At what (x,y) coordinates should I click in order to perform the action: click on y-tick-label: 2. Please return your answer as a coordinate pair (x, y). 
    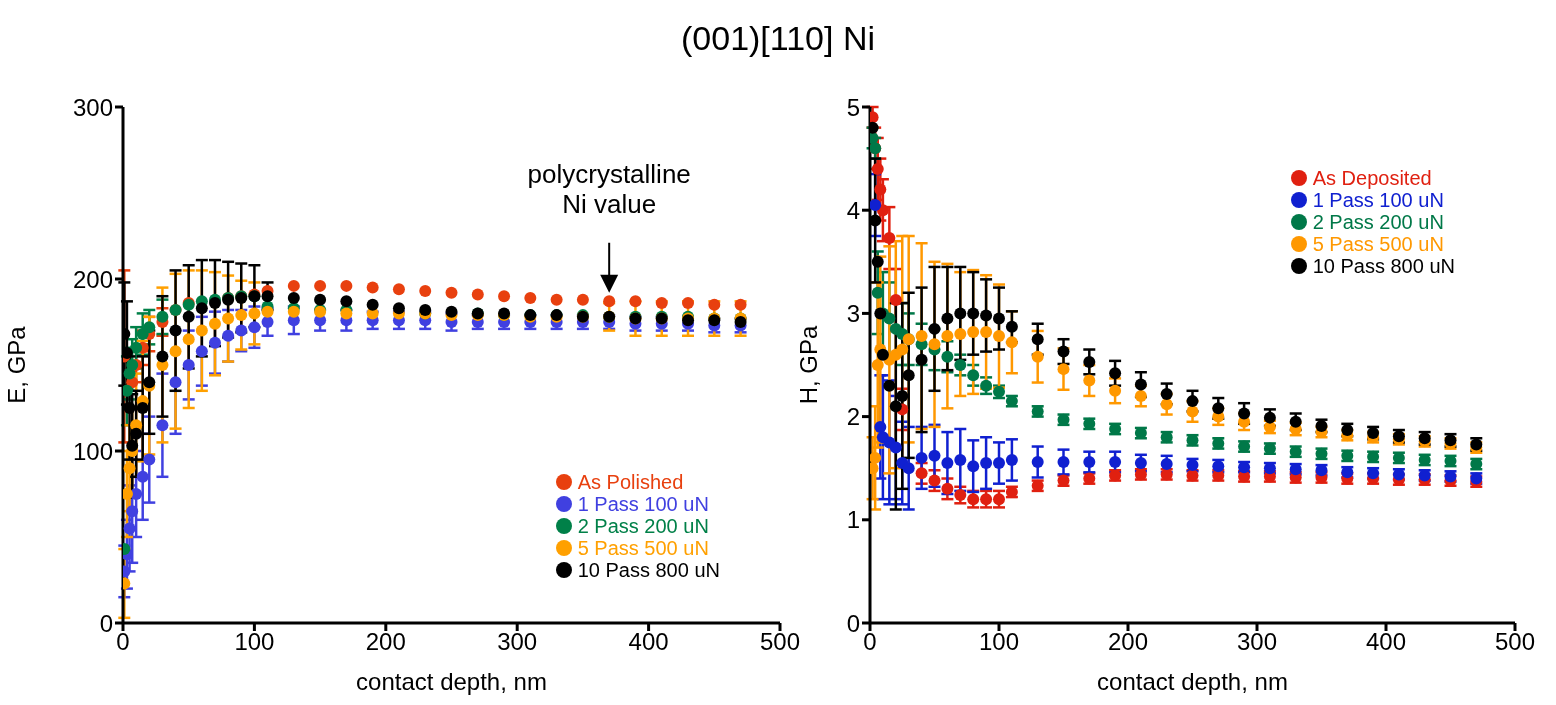
    Looking at the image, I should click on (853, 417).